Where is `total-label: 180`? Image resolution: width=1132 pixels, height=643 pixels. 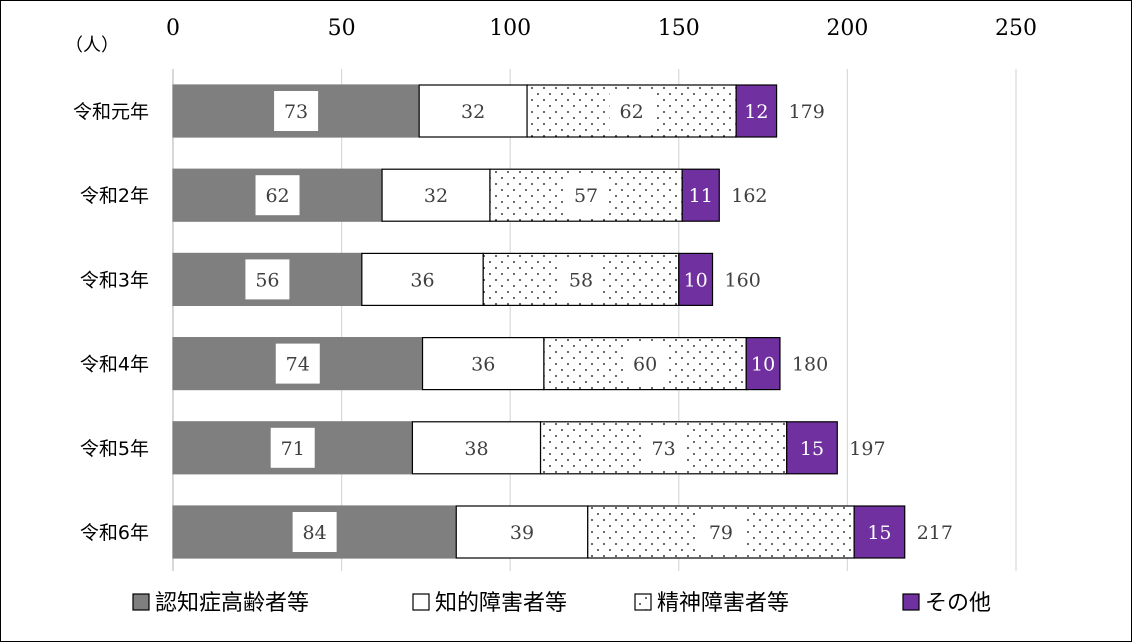
total-label: 180 is located at coordinates (810, 365).